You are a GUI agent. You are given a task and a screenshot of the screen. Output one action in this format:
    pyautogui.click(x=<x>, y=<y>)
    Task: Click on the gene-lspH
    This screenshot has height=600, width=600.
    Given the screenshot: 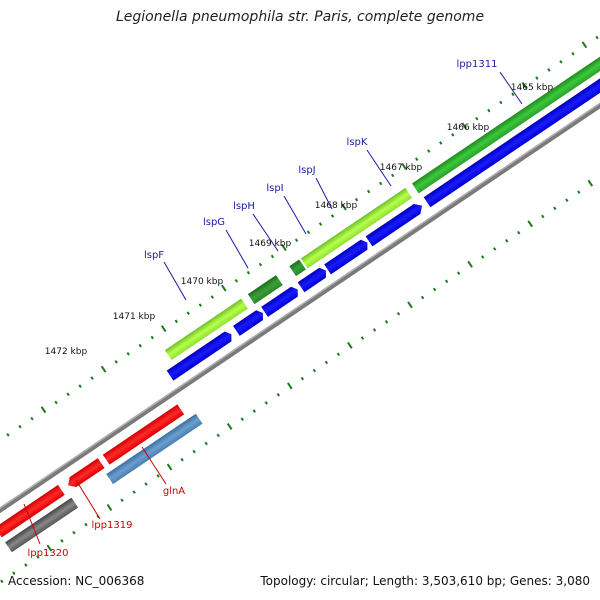 What is the action you would take?
    pyautogui.click(x=281, y=300)
    